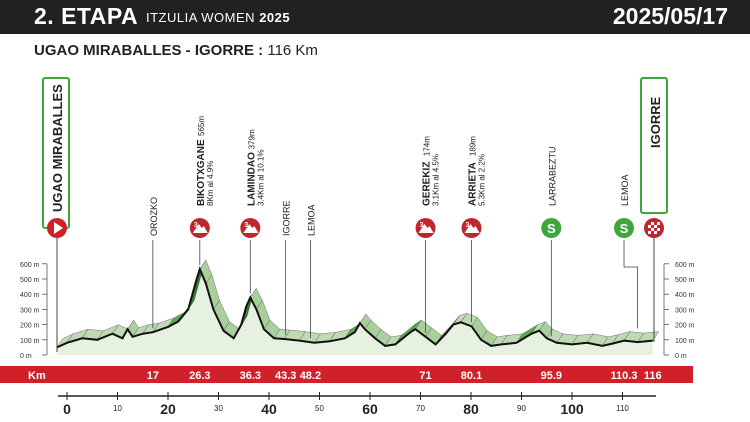  I want to click on elevation-tick-right: 0 m, so click(681, 356).